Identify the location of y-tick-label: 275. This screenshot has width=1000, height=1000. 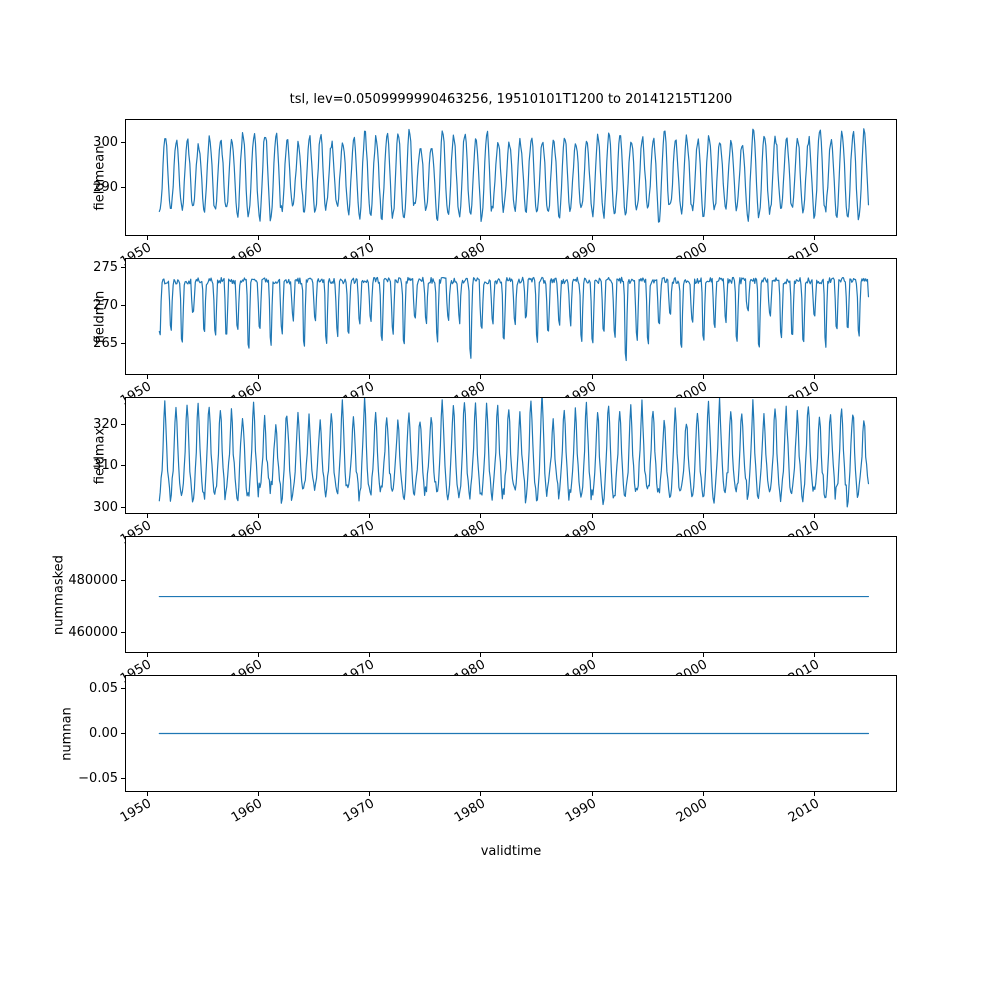
(105, 267).